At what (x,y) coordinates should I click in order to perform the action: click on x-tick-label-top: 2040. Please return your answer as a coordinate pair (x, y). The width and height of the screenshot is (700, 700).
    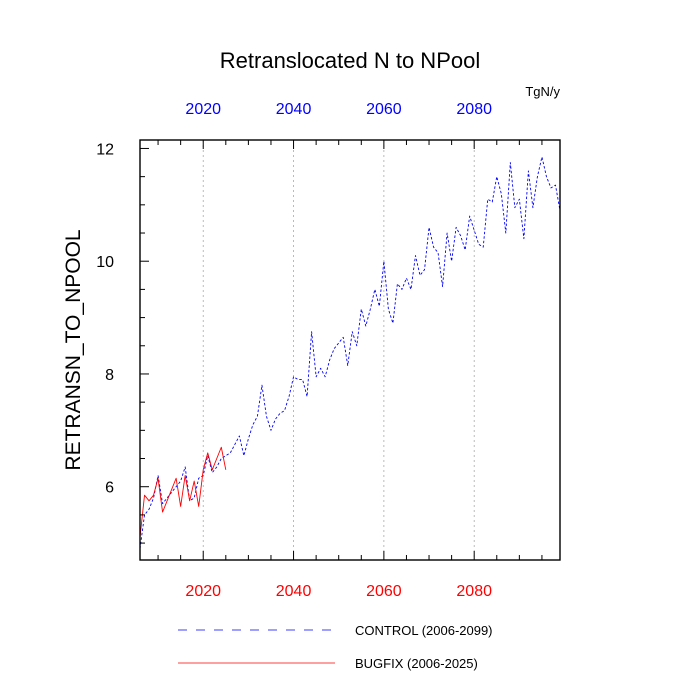
    Looking at the image, I should click on (294, 109).